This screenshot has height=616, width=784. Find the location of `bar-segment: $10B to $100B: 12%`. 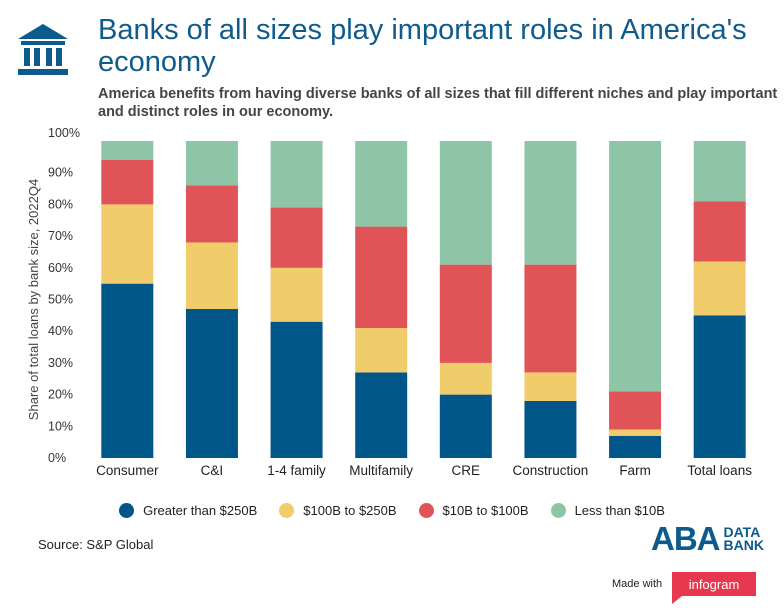

bar-segment: $10B to $100B: 12% is located at coordinates (635, 410).